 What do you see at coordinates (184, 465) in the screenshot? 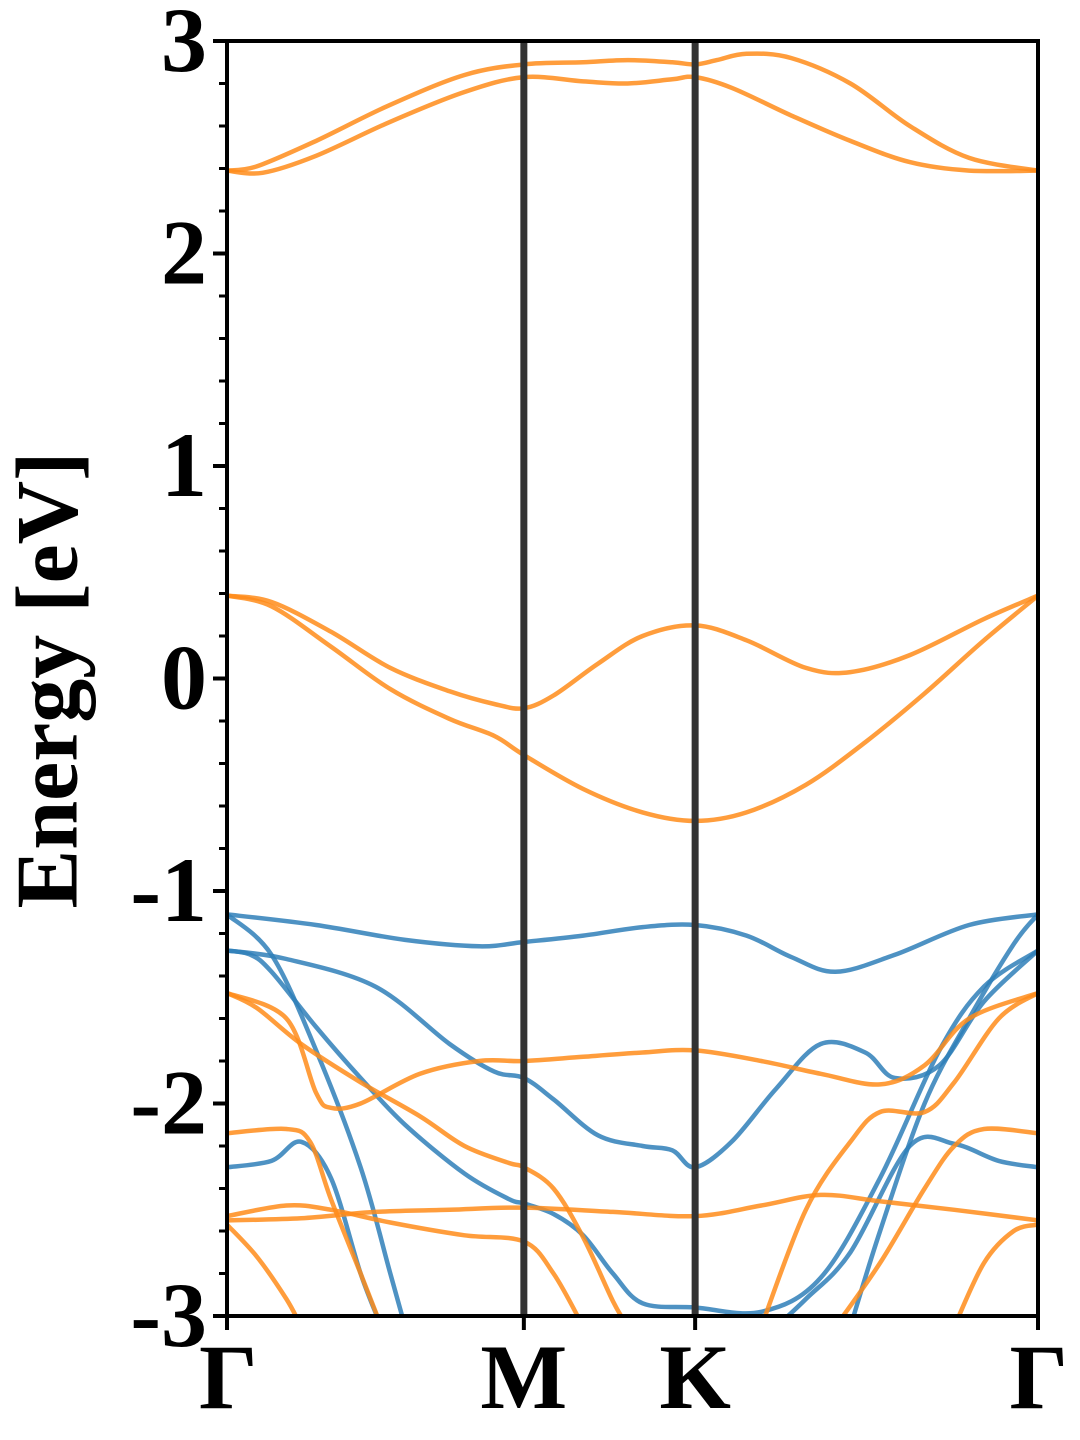
I see `ytick-label: 1` at bounding box center [184, 465].